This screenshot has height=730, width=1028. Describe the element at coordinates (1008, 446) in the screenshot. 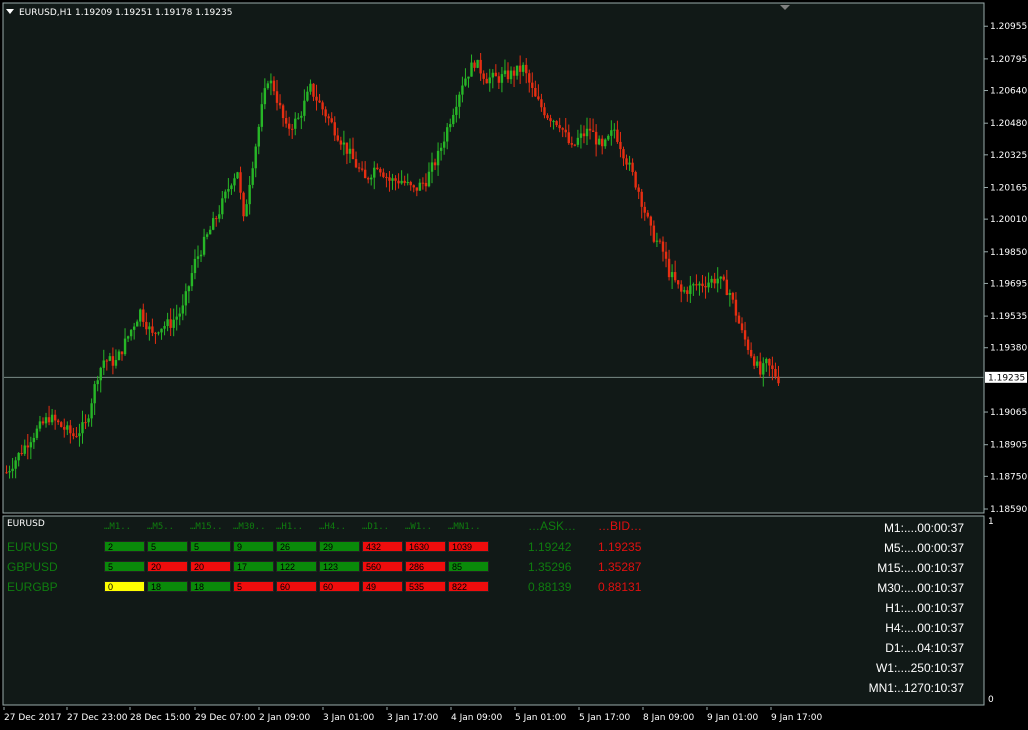

I see `price-tick-label: 1.18905` at that location.